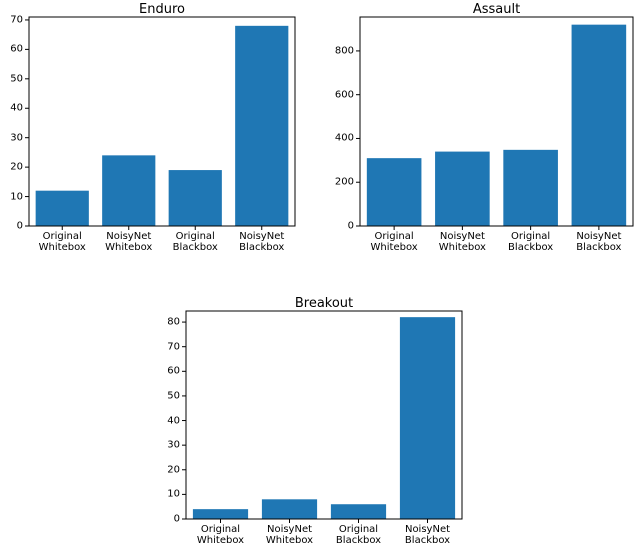 The width and height of the screenshot is (640, 544). Describe the element at coordinates (162, 9) in the screenshot. I see `chart-title: Enduro` at that location.